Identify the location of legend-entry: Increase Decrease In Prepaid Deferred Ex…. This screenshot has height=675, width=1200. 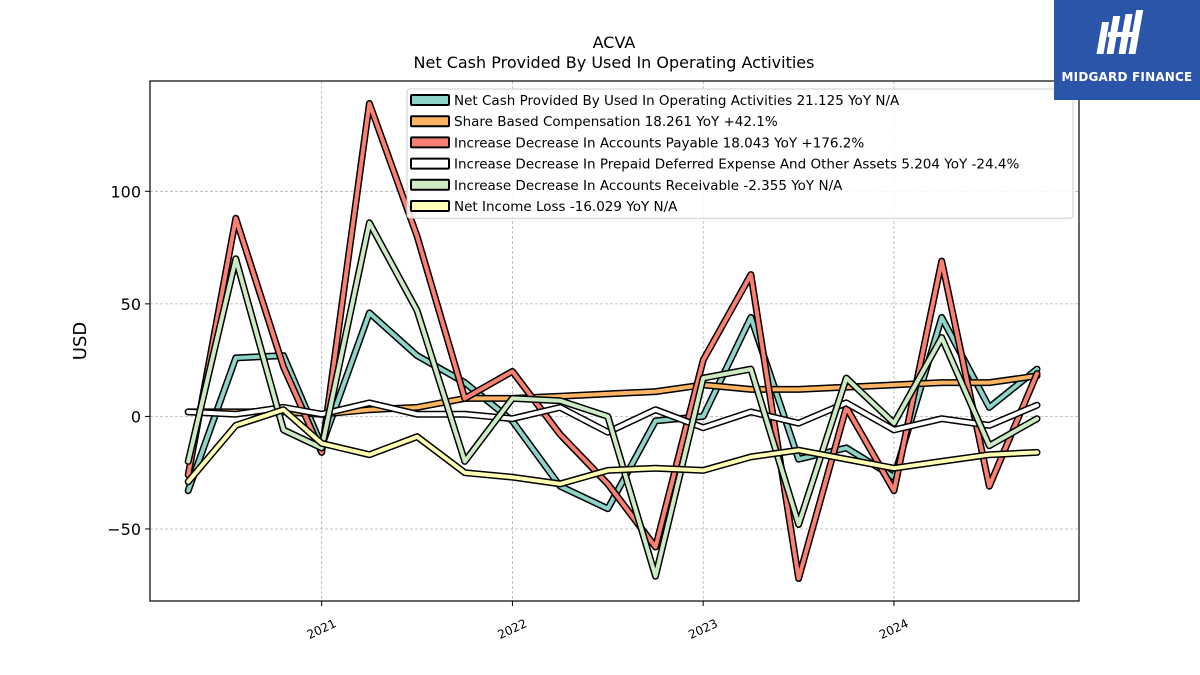
(736, 165).